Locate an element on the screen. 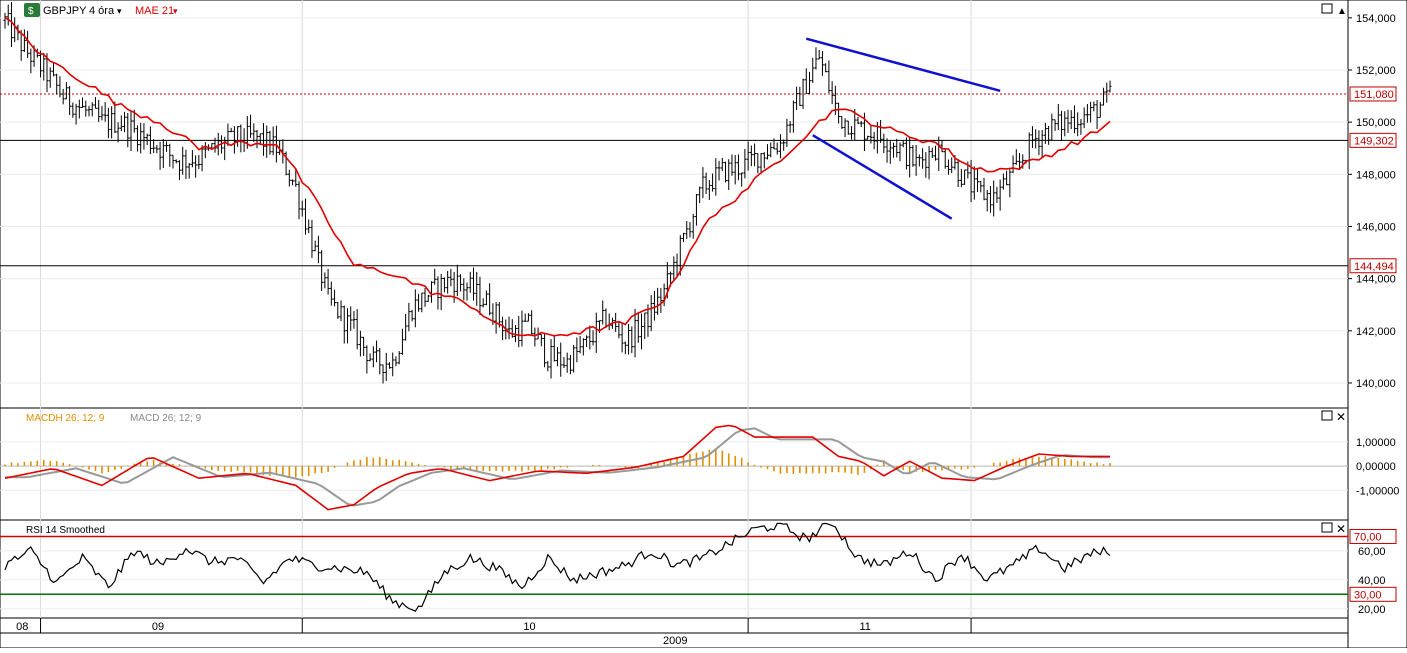 This screenshot has height=653, width=1407. macd-label: MACD 26; 12; 9 is located at coordinates (166, 418).